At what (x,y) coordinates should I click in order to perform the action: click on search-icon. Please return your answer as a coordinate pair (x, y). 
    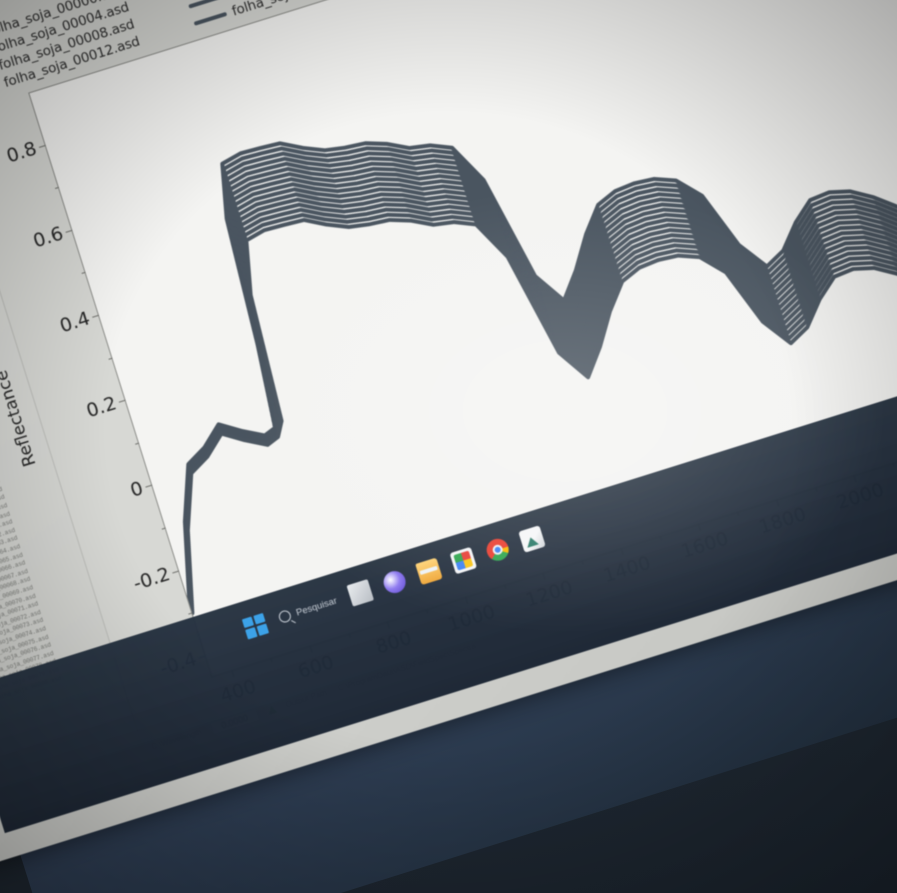
    Looking at the image, I should click on (285, 616).